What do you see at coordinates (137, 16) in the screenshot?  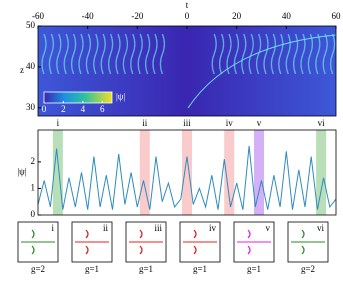 I see `x-tick-label: -20` at bounding box center [137, 16].